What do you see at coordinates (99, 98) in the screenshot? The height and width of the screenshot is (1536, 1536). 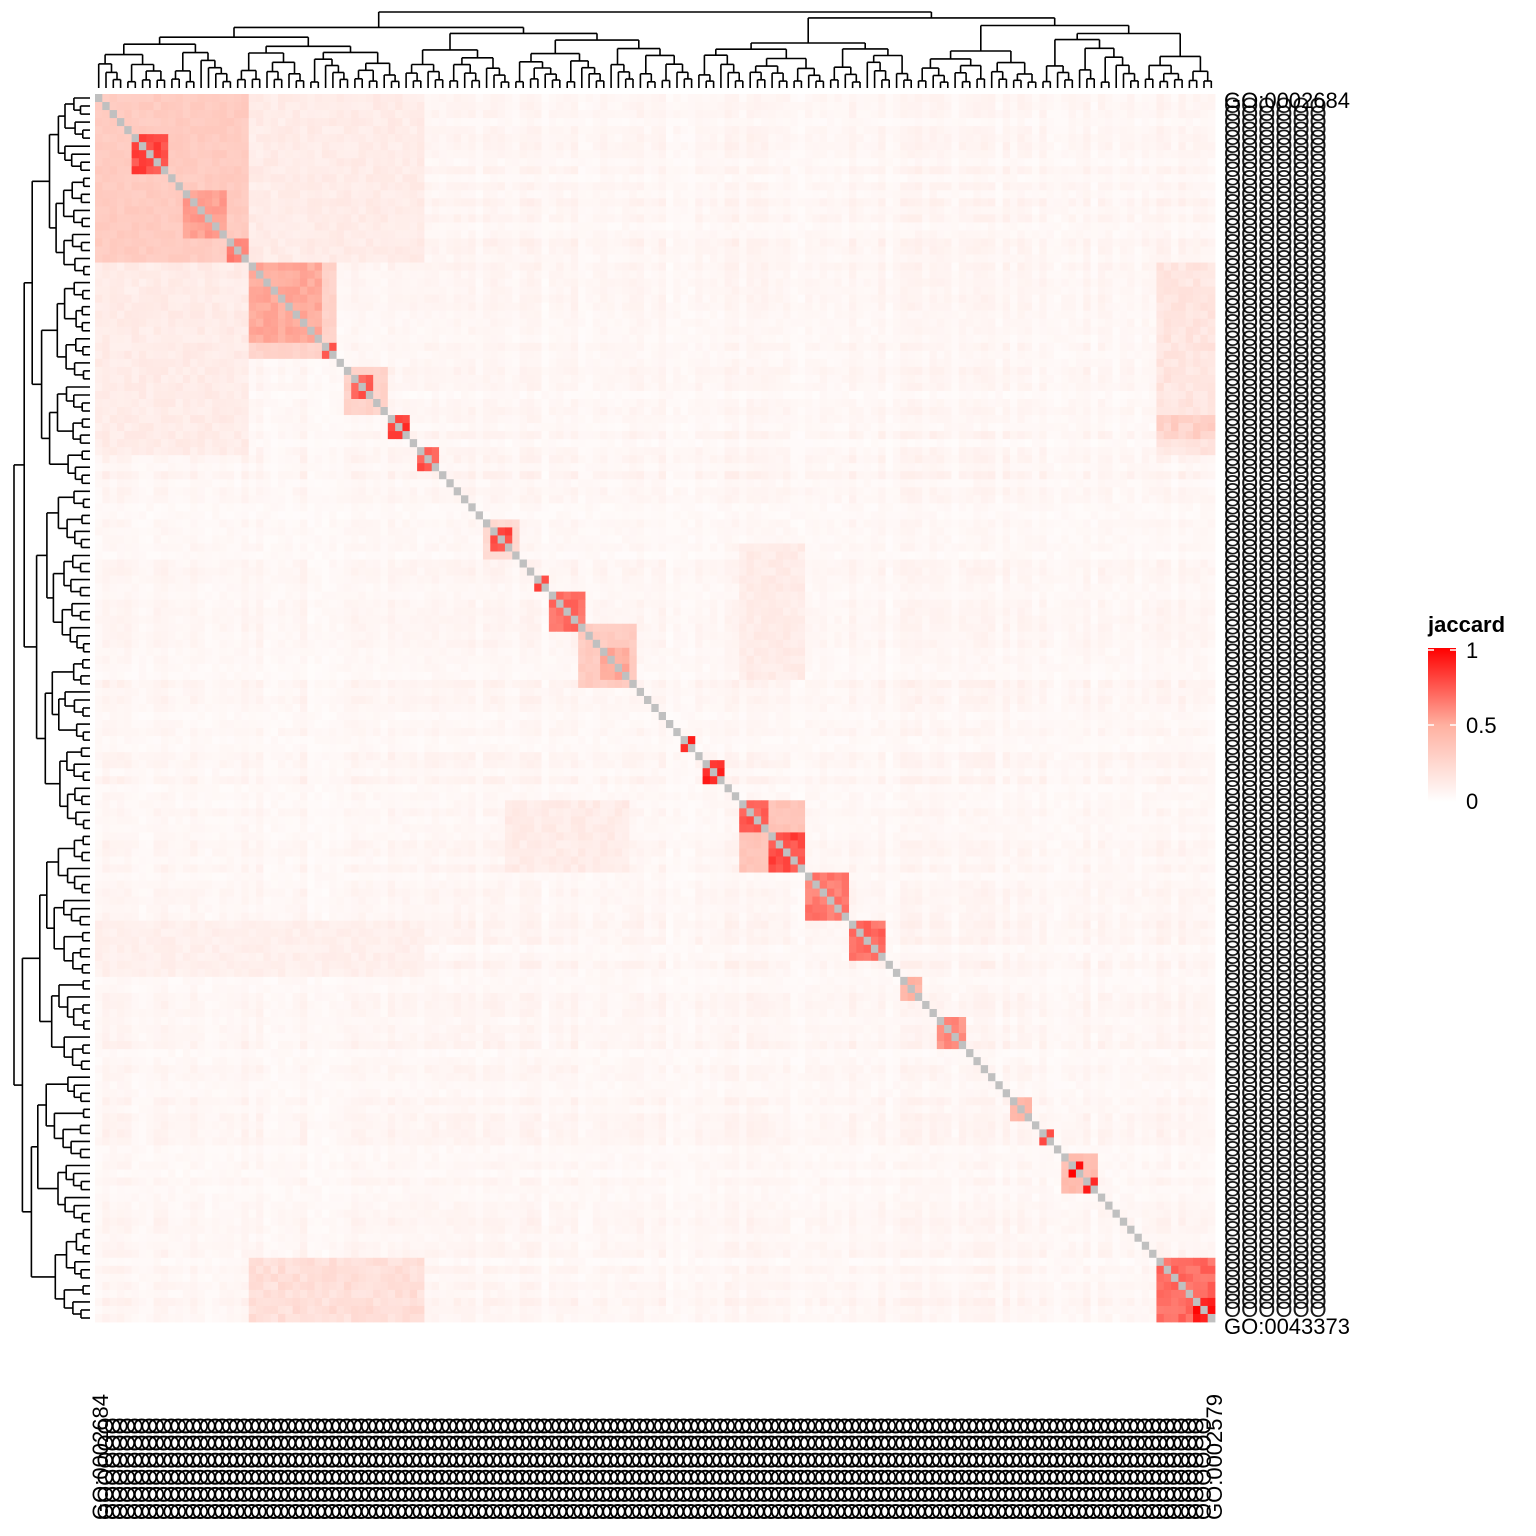 I see `heatmap-diagonal-cell` at bounding box center [99, 98].